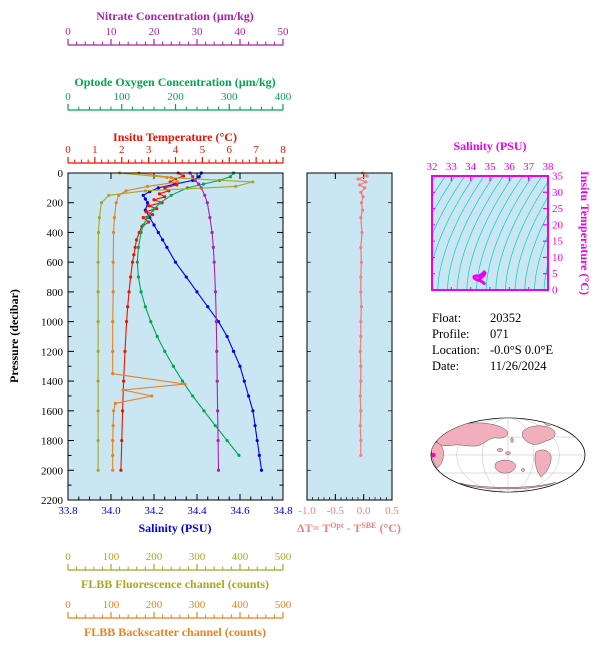 The image size is (610, 669). I want to click on svg-text: 1000, so click(52, 323).